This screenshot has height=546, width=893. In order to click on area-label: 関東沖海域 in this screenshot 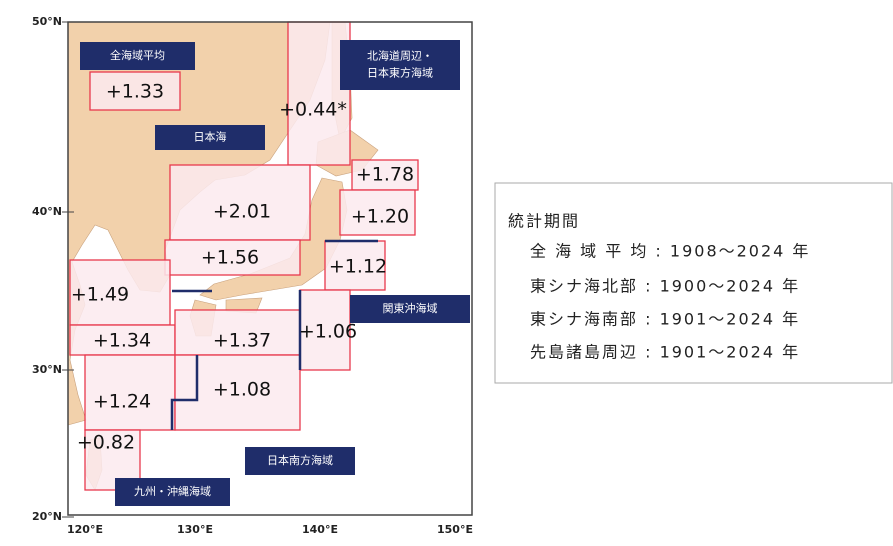, I will do `click(410, 308)`.